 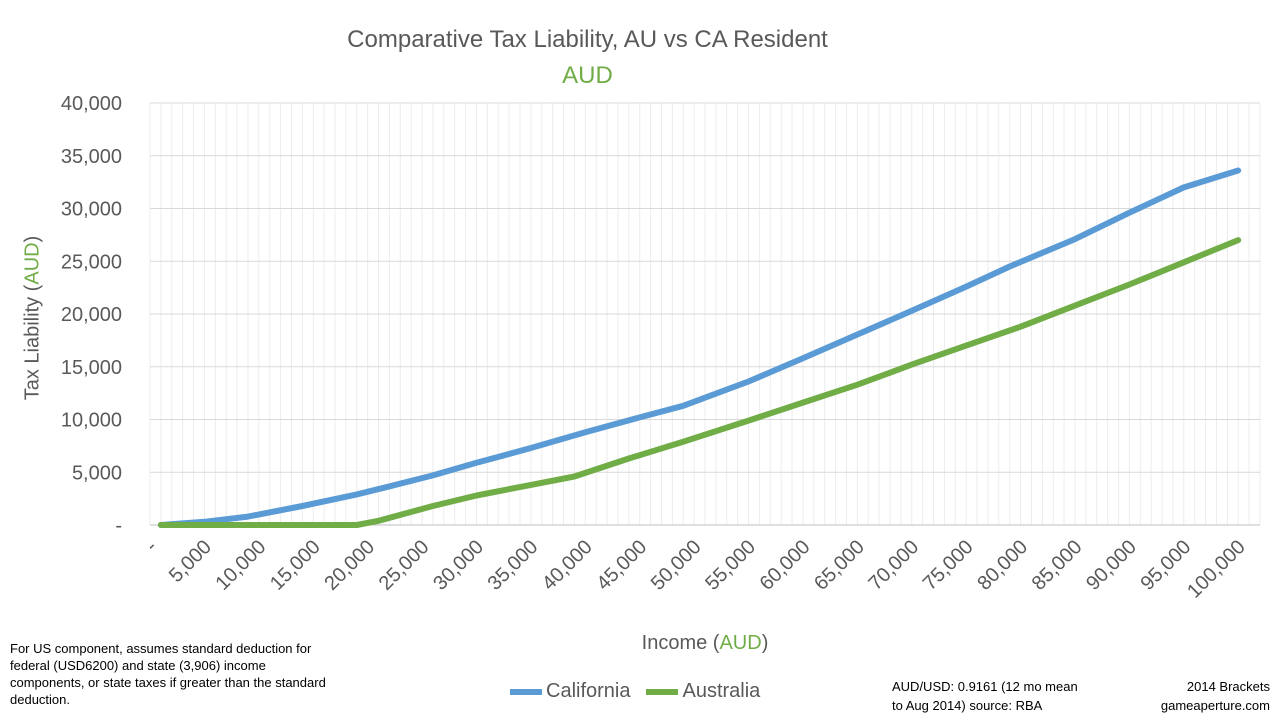 What do you see at coordinates (765, 643) in the screenshot?
I see `x-axis-label-suffix: )` at bounding box center [765, 643].